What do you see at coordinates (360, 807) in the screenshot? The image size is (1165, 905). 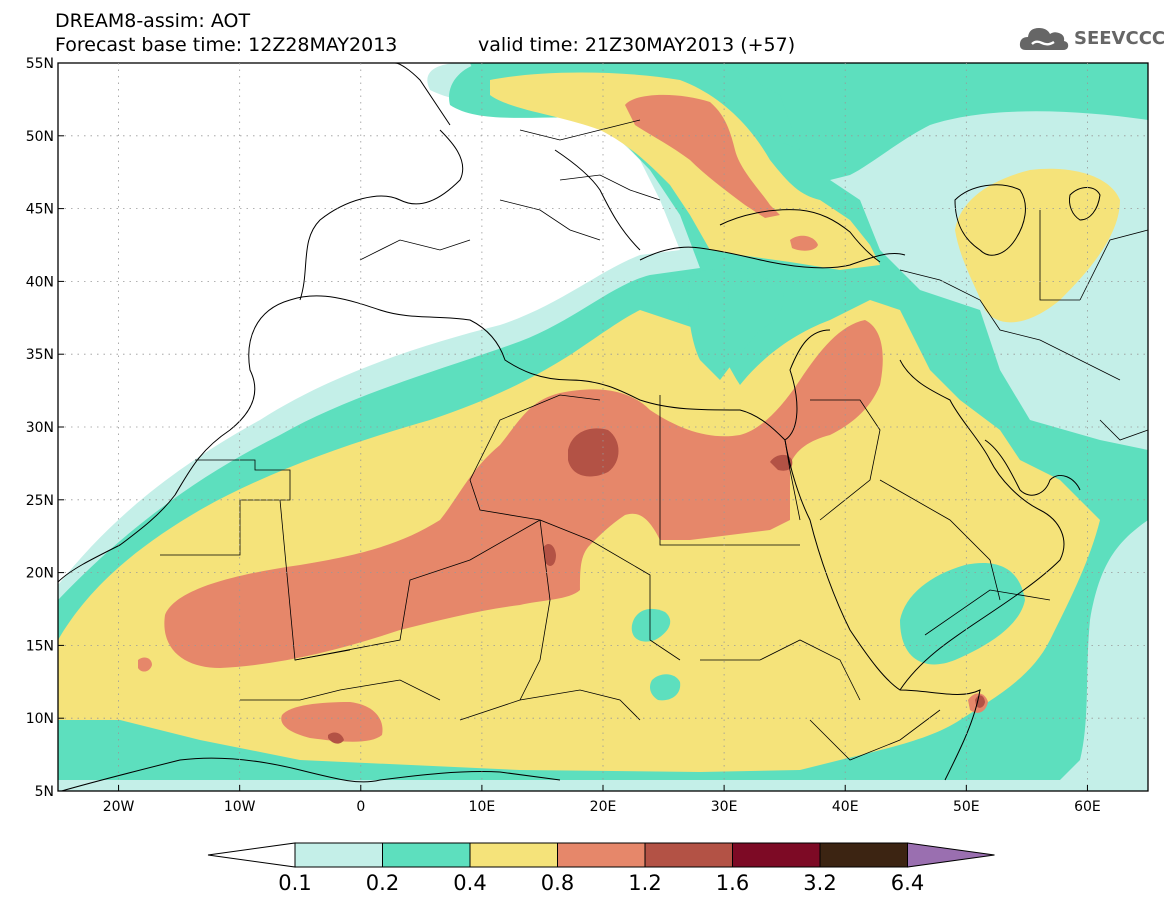 I see `lon-label: 0` at bounding box center [360, 807].